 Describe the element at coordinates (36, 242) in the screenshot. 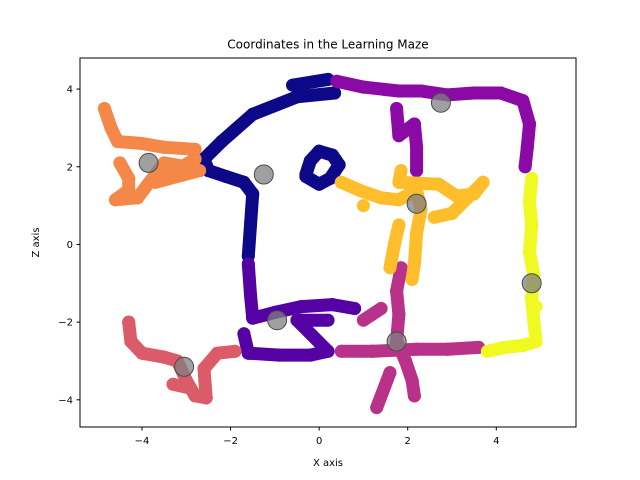

I see `y-axis-label: Z axis` at that location.